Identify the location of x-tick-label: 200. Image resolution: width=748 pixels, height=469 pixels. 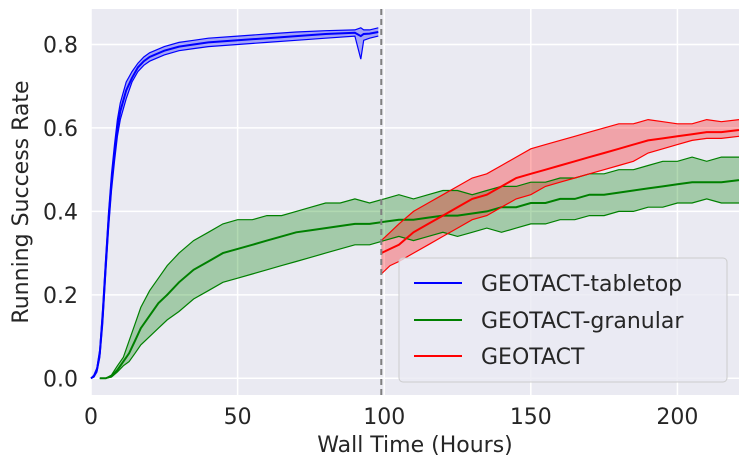
(677, 417).